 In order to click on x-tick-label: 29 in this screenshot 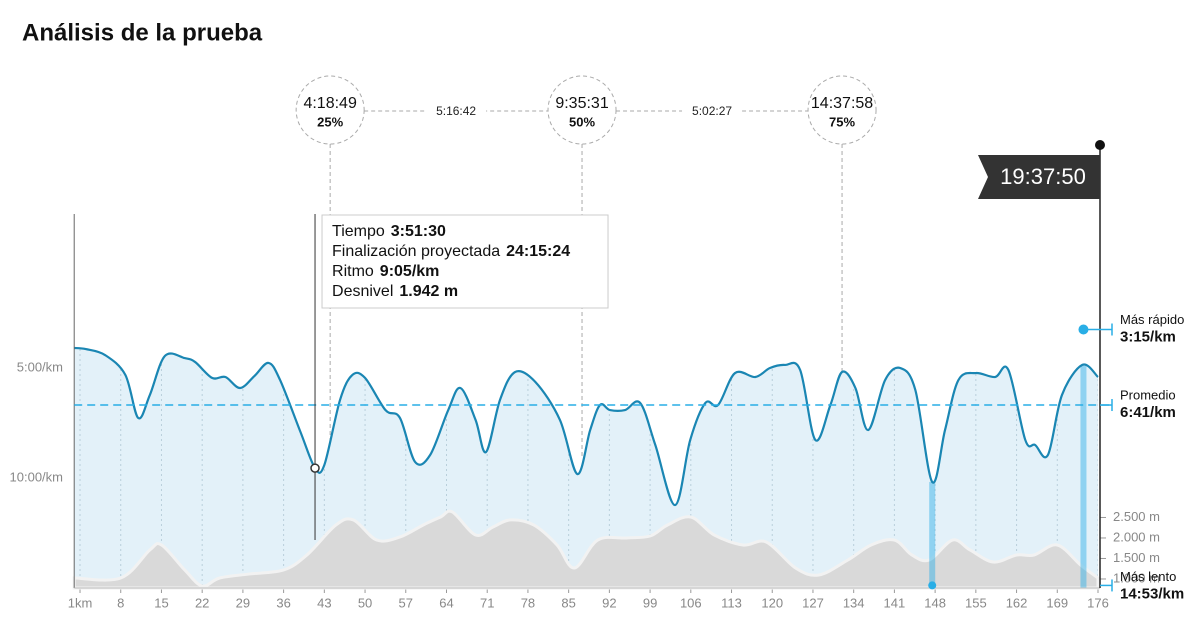, I will do `click(243, 602)`.